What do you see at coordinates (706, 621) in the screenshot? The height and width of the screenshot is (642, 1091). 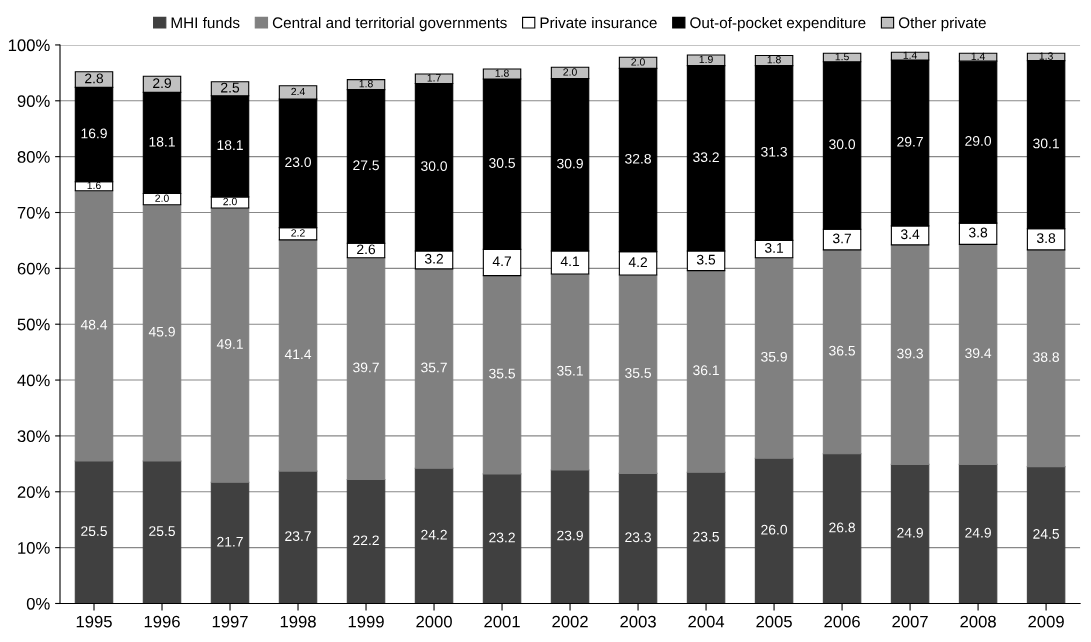 I see `x-tick-label: 2004` at bounding box center [706, 621].